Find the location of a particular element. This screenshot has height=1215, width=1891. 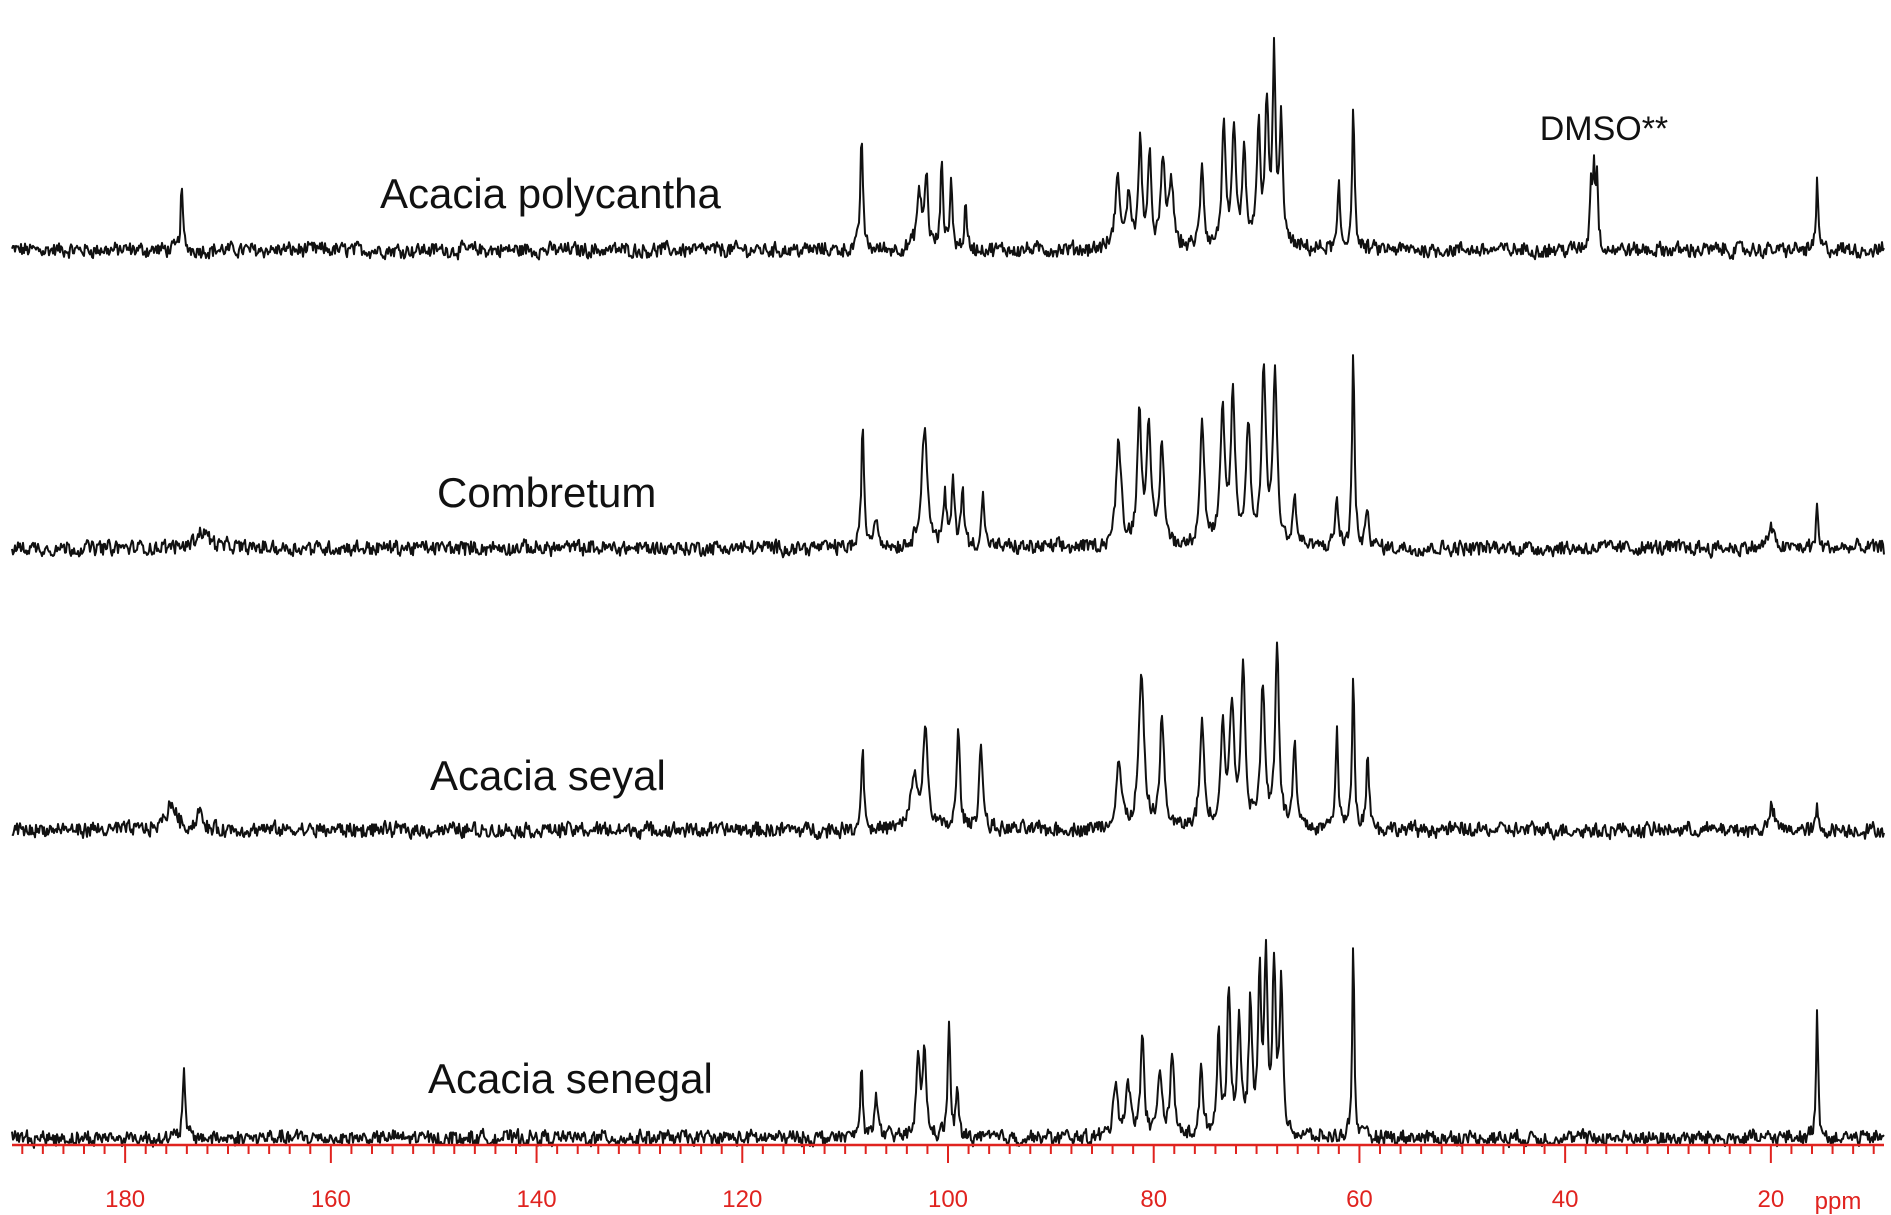

x-axis-unit-label: ppm is located at coordinates (1838, 1201).